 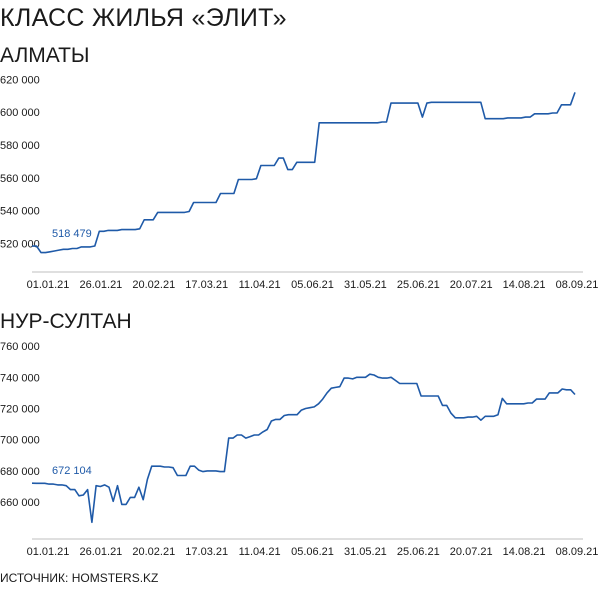 I want to click on chart-title-nur-sultan: НУР-СУЛТАН, so click(x=66, y=321).